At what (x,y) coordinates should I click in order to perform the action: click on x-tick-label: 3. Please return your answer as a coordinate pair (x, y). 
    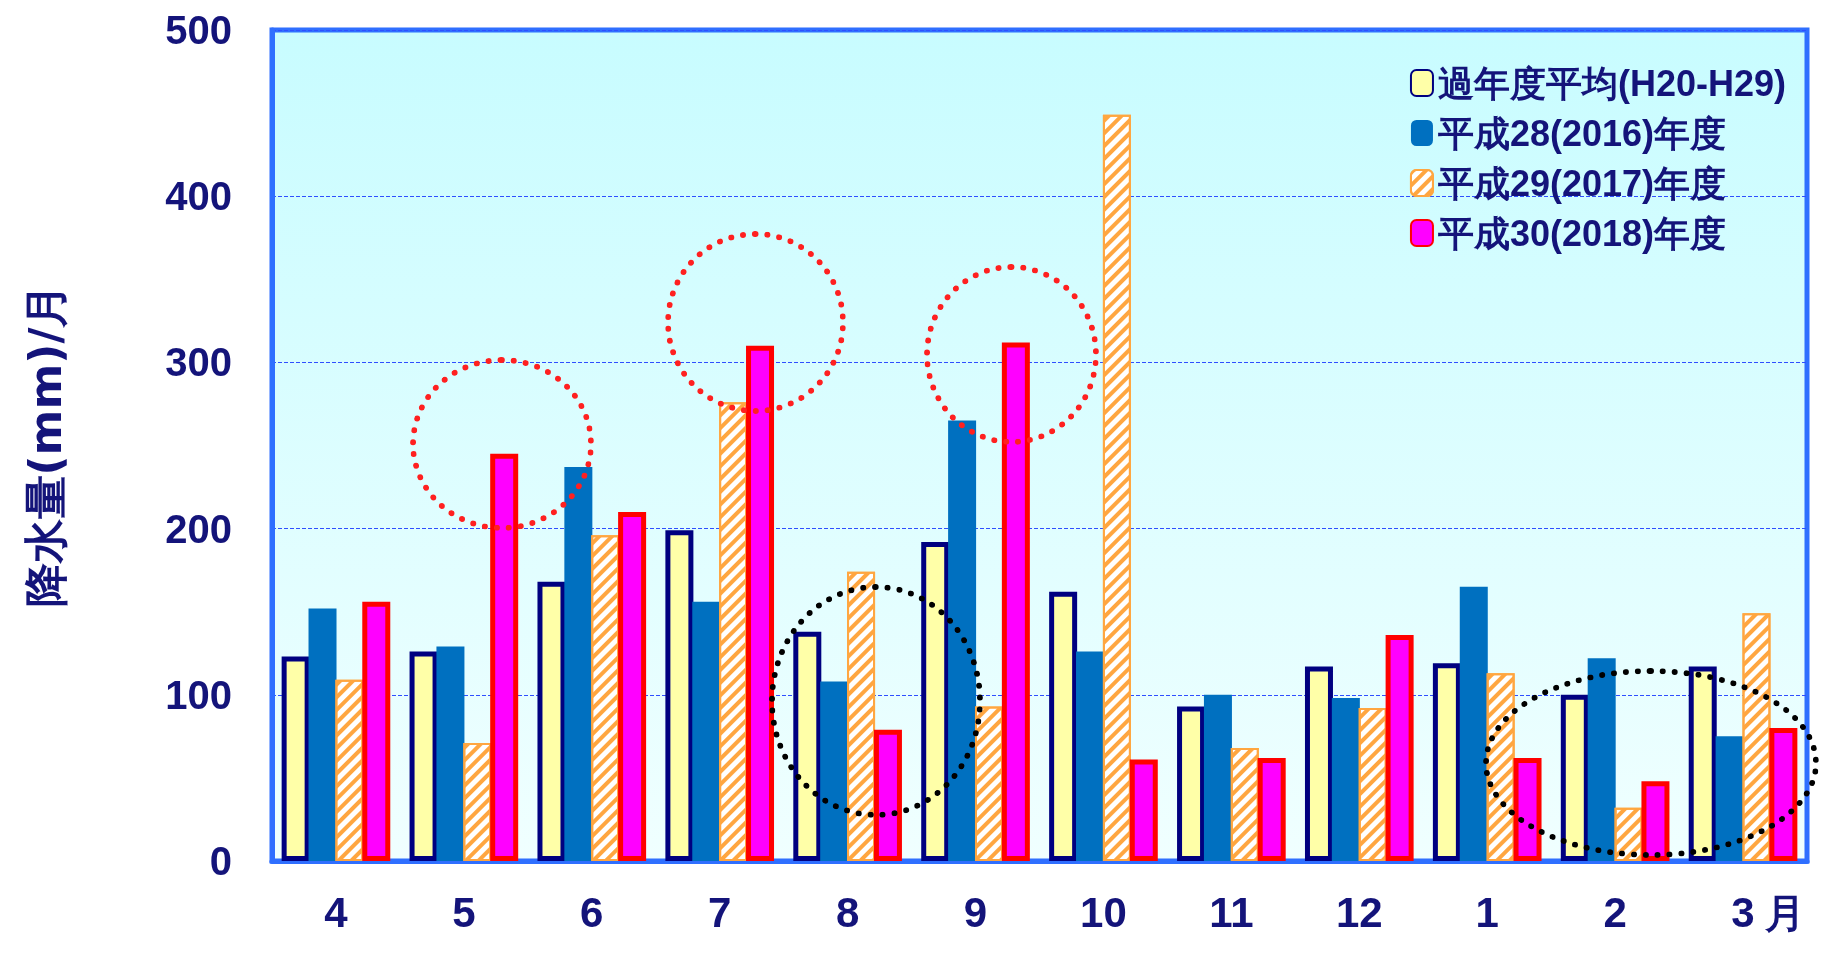
    Looking at the image, I should click on (1743, 912).